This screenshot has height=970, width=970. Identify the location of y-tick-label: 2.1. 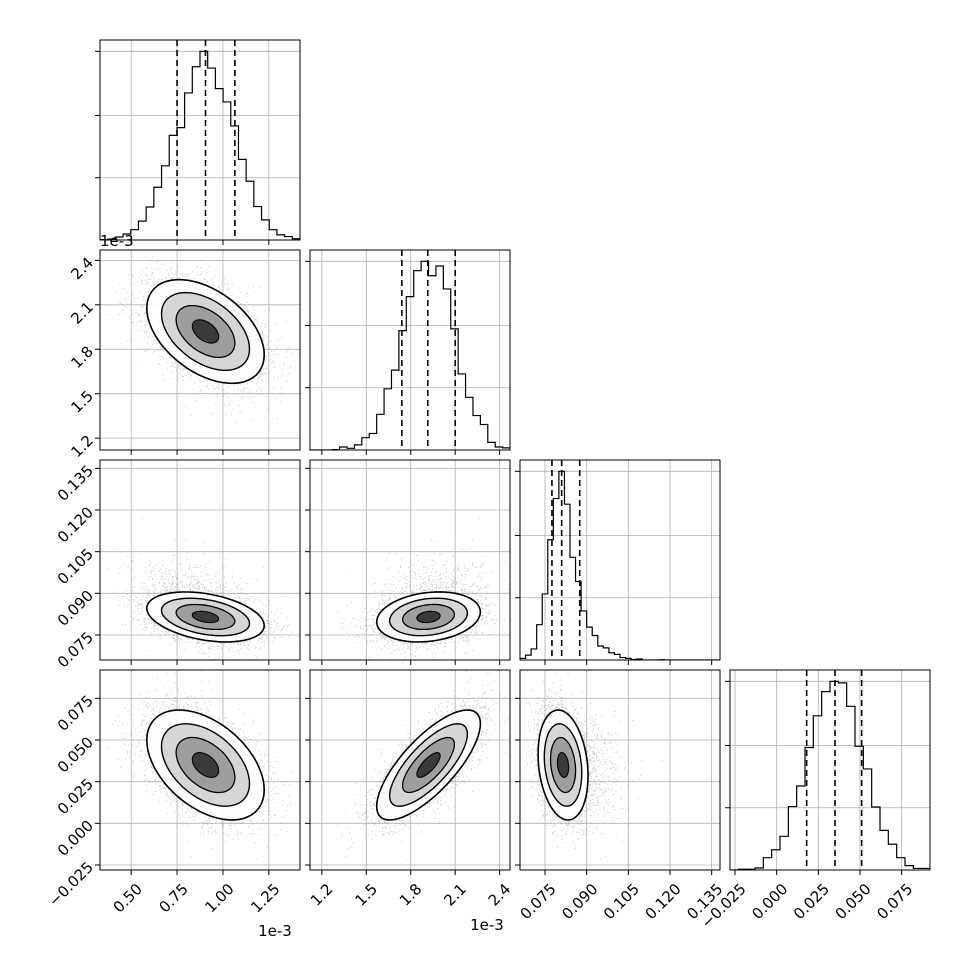
(82, 313).